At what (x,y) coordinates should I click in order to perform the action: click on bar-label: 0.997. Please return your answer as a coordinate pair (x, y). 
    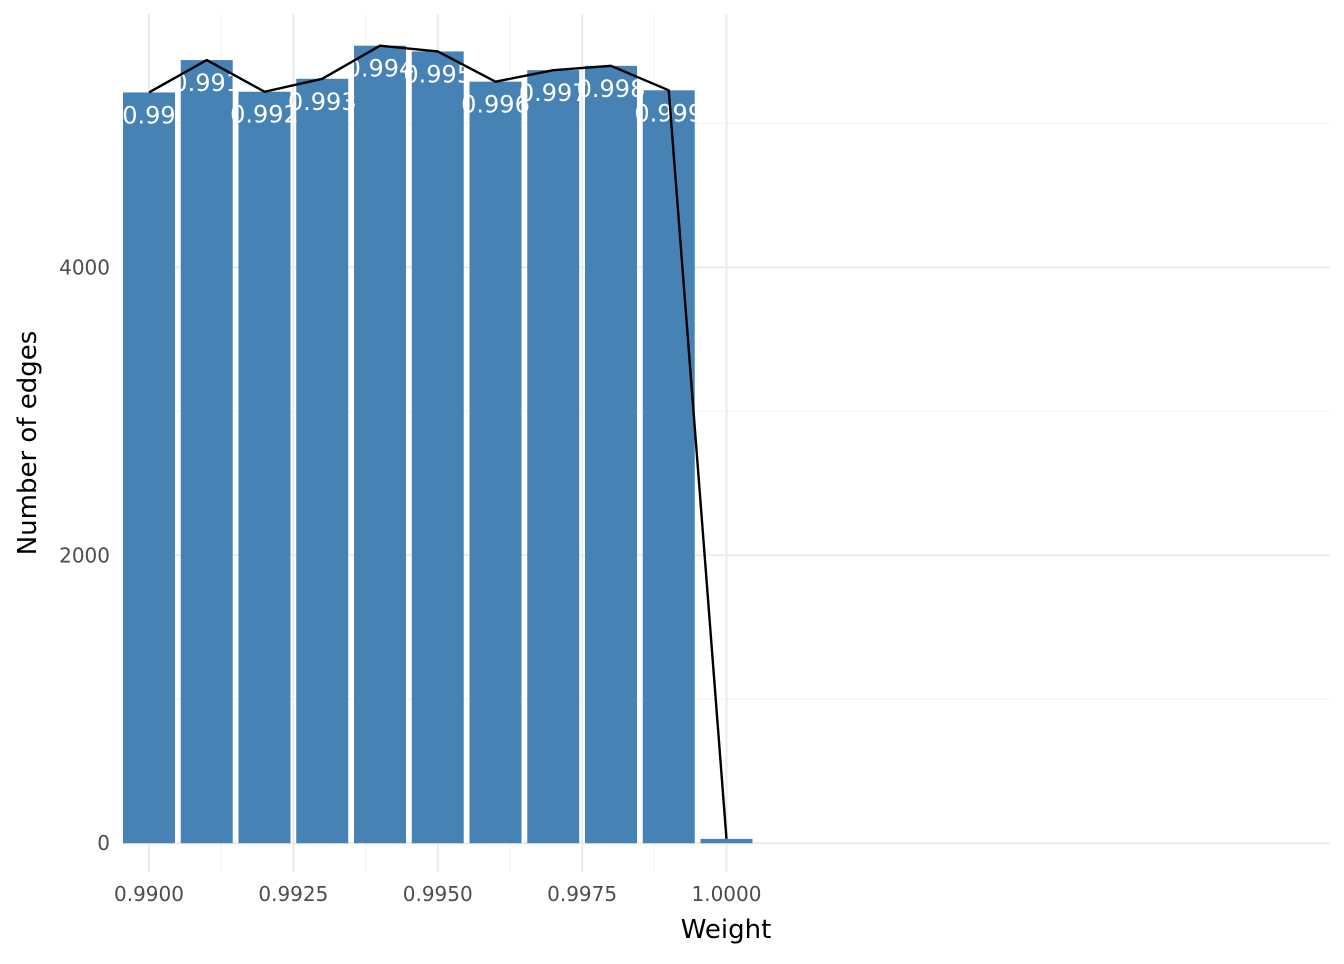
    Looking at the image, I should click on (553, 93).